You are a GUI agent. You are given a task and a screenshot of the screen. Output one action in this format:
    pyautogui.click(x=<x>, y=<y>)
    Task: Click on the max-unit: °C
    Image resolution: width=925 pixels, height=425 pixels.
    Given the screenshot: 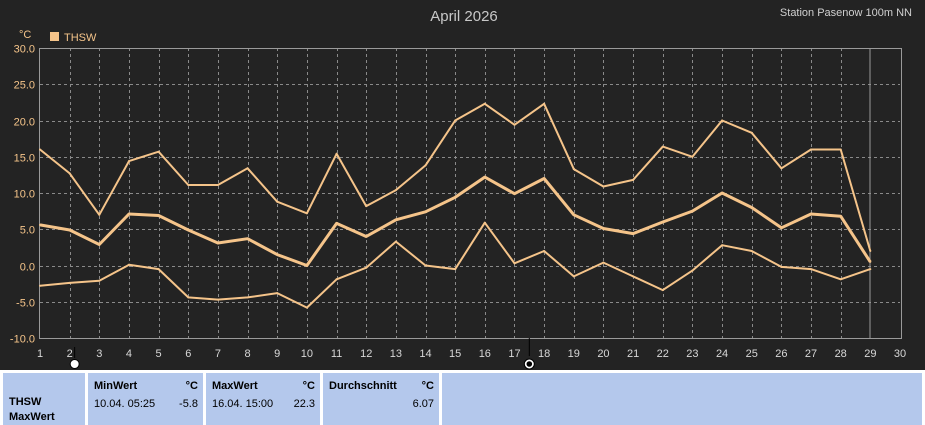 What is the action you would take?
    pyautogui.click(x=308, y=386)
    